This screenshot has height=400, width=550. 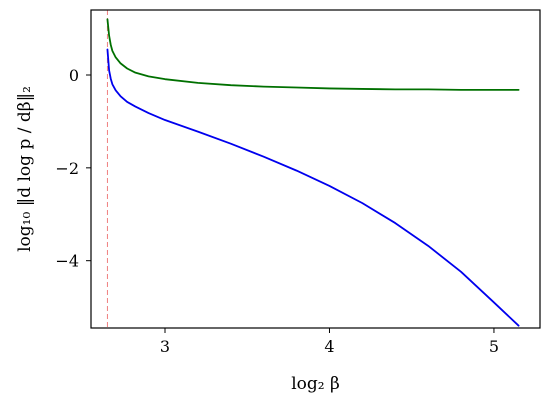 I want to click on x-axis-label: log₂ β, so click(x=315, y=384).